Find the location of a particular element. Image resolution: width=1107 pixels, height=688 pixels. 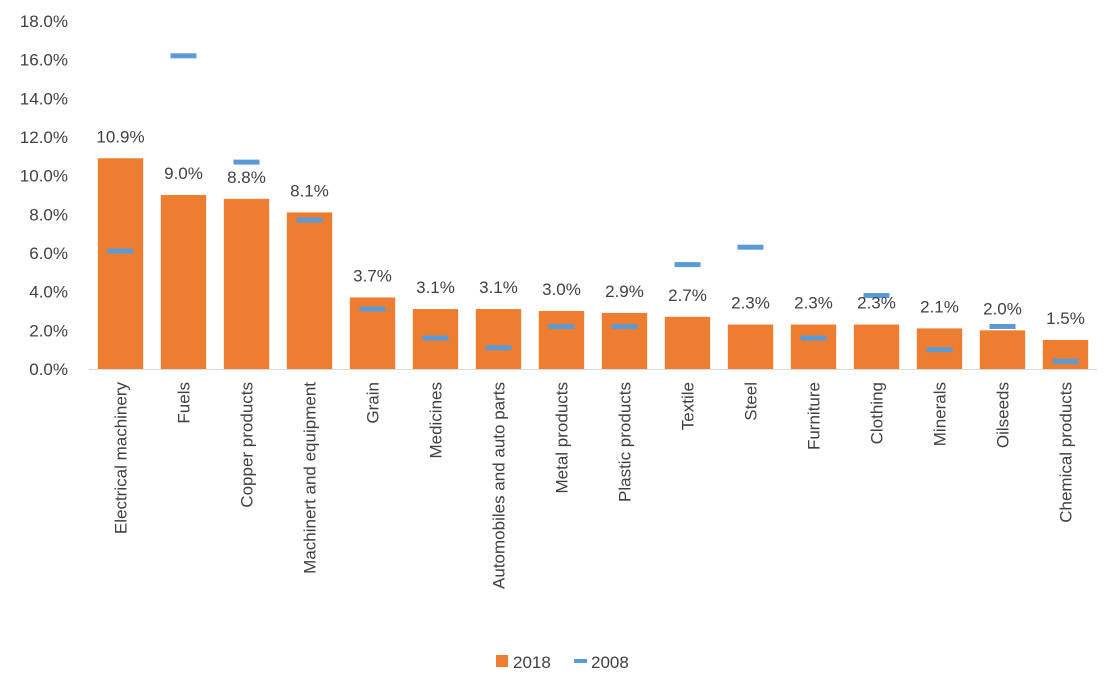

data-label-2018: 1.5% is located at coordinates (1065, 318).